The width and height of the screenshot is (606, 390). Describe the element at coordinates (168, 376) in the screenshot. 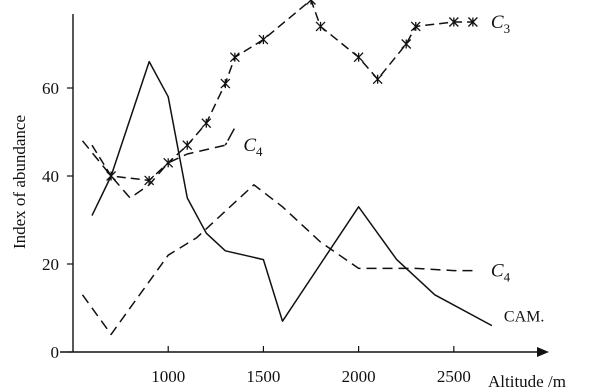

I see `x-tick-label: 1000` at that location.